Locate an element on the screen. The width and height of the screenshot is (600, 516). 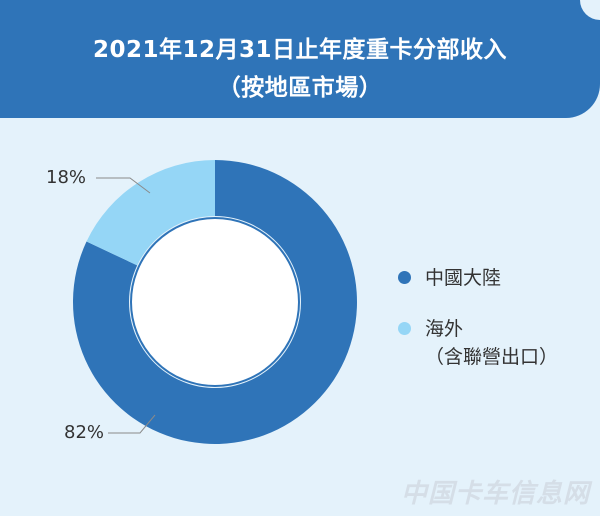
leader-line-overseas is located at coordinates (123, 185).